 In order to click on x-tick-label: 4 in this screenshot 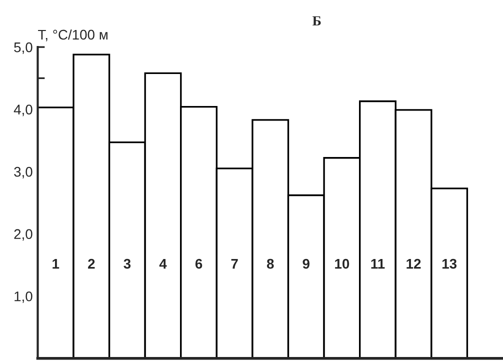, I will do `click(163, 264)`.